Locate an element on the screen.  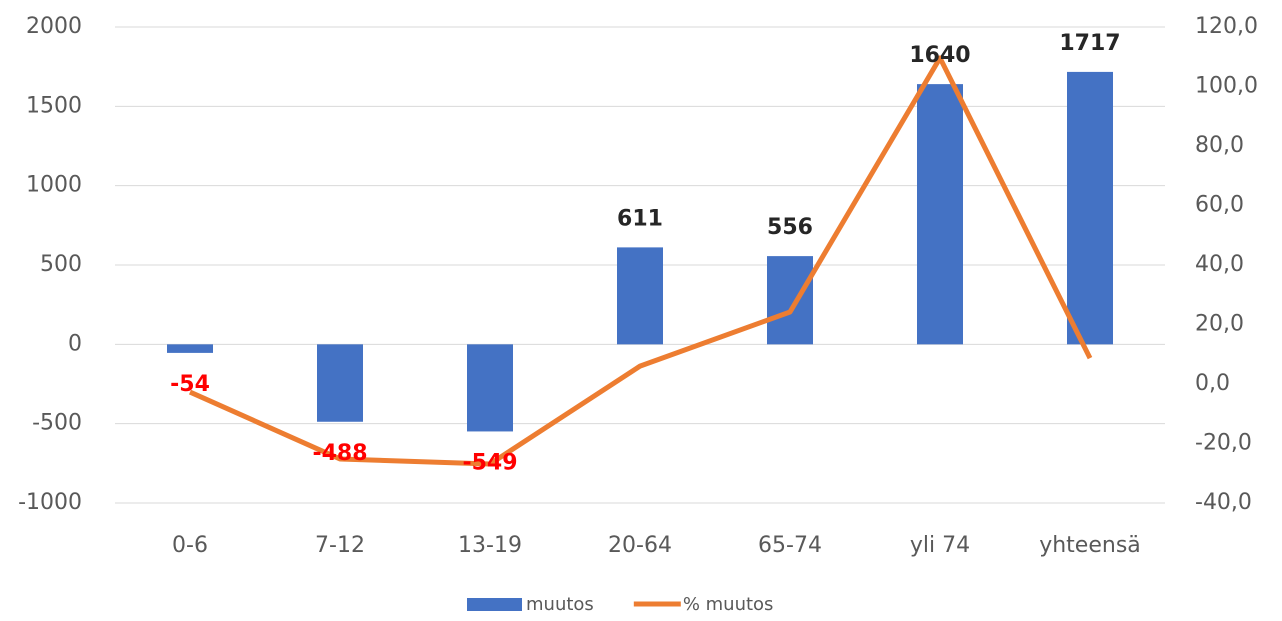
data-label: -549 is located at coordinates (489, 462).